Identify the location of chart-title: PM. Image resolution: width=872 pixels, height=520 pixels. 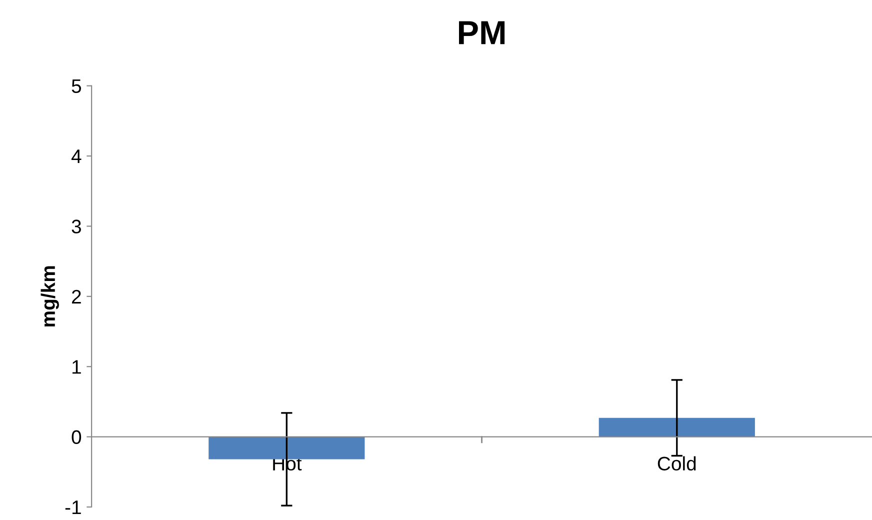
(482, 32).